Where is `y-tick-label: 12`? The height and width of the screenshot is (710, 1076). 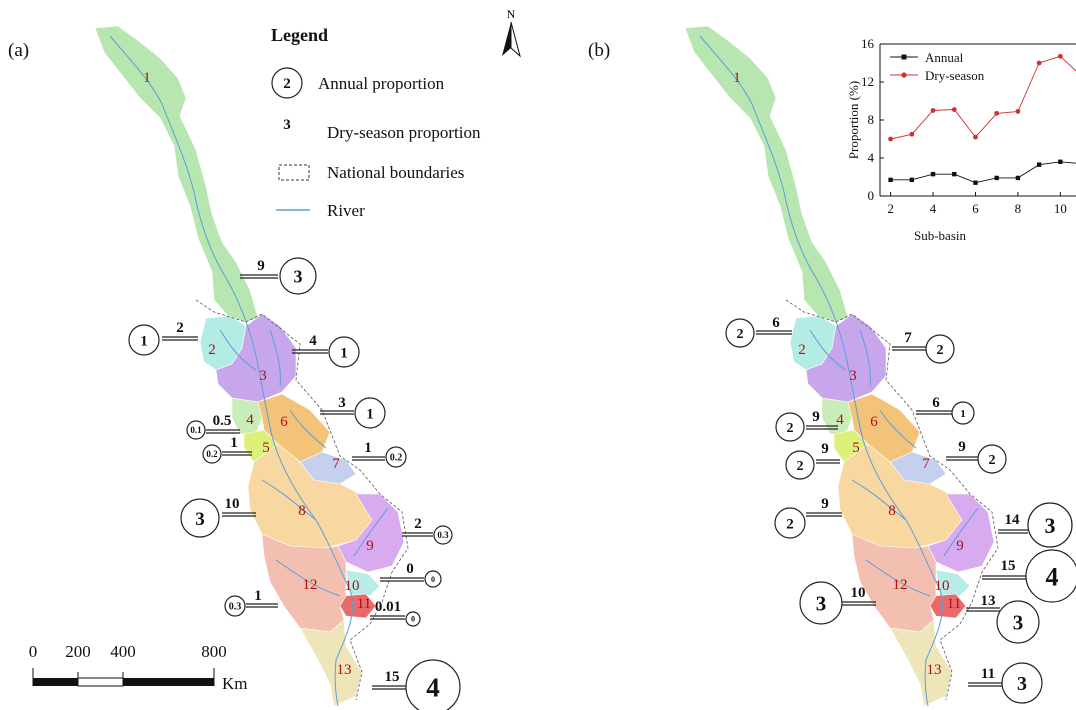 y-tick-label: 12 is located at coordinates (867, 81).